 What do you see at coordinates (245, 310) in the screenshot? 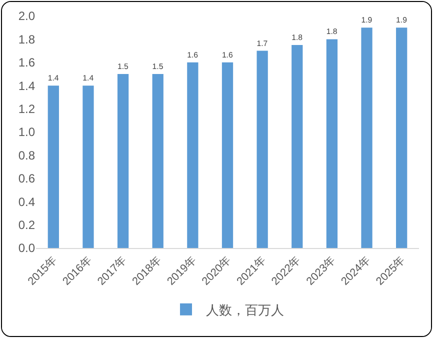
I see `legend-label: 人数，百万人` at bounding box center [245, 310].